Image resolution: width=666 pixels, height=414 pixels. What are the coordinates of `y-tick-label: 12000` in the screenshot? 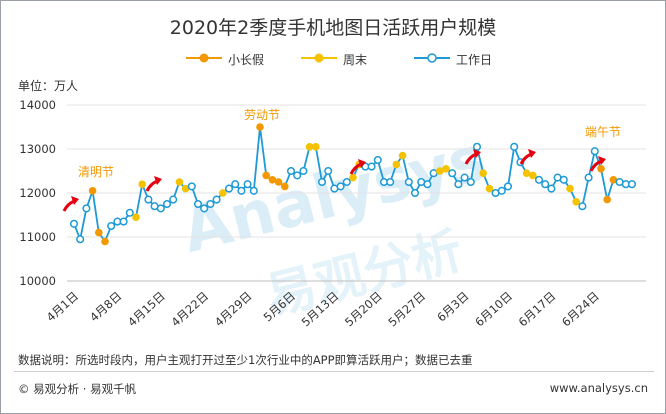 It's located at (37, 193).